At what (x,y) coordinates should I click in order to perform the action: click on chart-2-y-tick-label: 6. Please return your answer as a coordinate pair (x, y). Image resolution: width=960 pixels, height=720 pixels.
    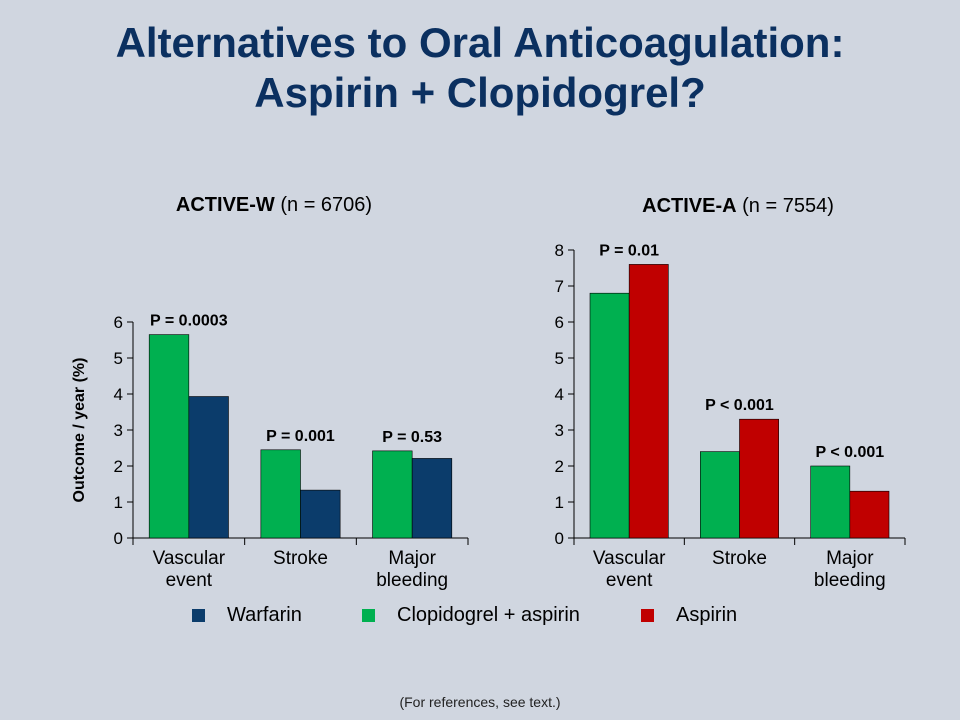
    Looking at the image, I should click on (559, 322).